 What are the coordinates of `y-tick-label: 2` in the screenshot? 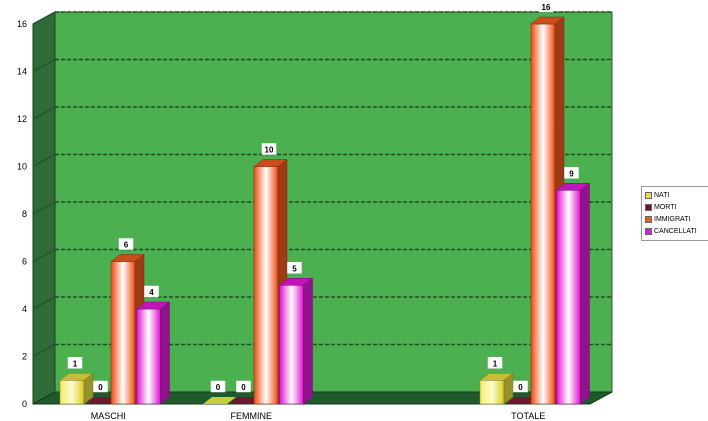 It's located at (24, 357).